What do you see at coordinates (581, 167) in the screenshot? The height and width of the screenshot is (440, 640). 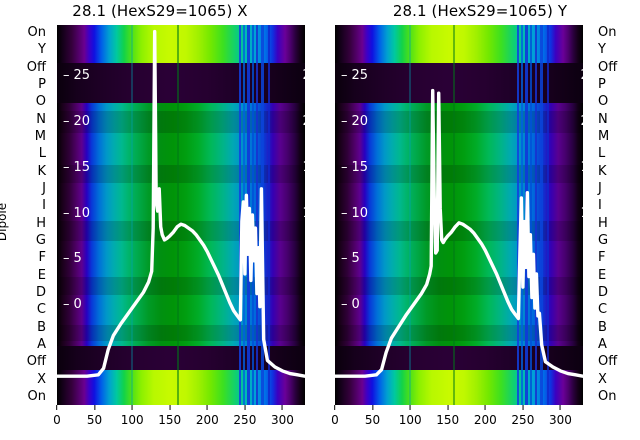 I see `ytick-y-right-15: 15` at bounding box center [581, 167].